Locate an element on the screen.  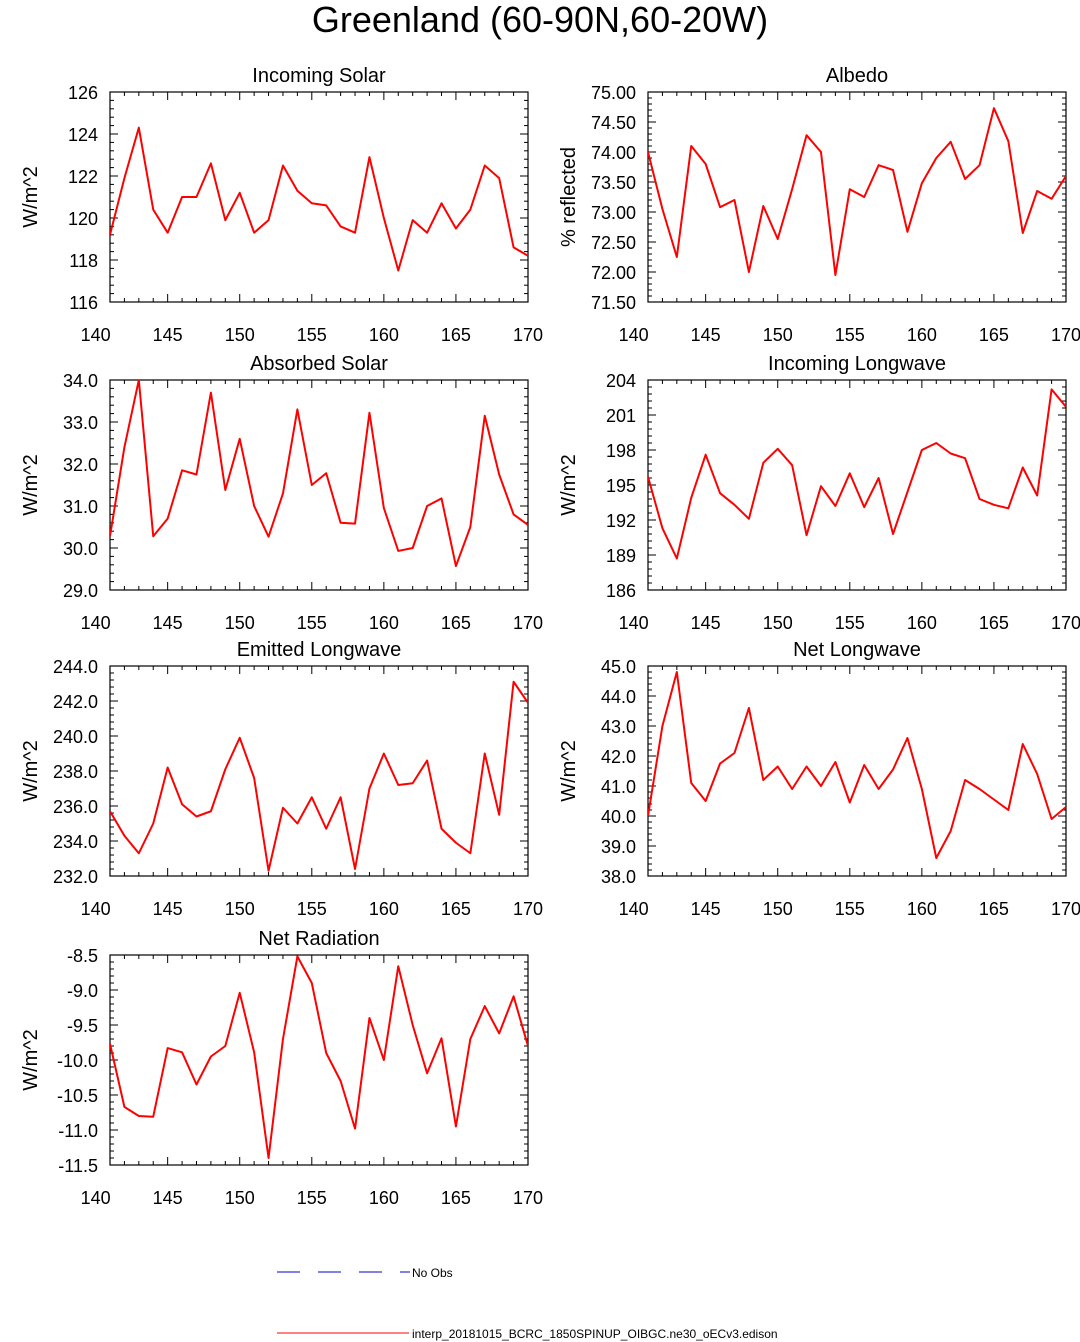
y-tick-label: 45.0 is located at coordinates (618, 667).